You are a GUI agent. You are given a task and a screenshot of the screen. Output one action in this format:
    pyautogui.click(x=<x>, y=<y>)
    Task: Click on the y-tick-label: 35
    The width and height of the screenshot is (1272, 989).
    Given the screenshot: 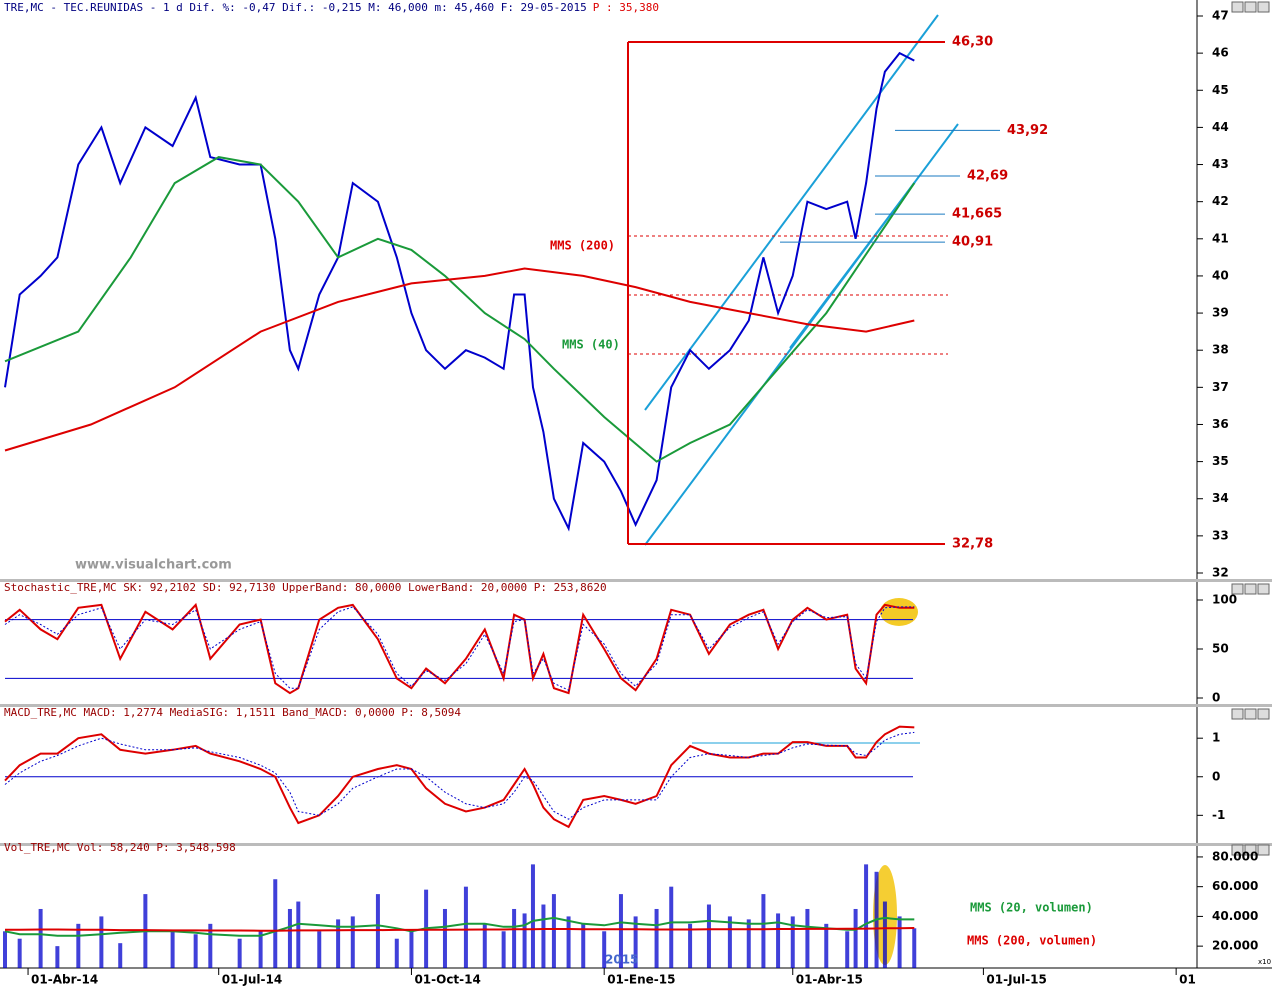 What is the action you would take?
    pyautogui.click(x=1220, y=461)
    